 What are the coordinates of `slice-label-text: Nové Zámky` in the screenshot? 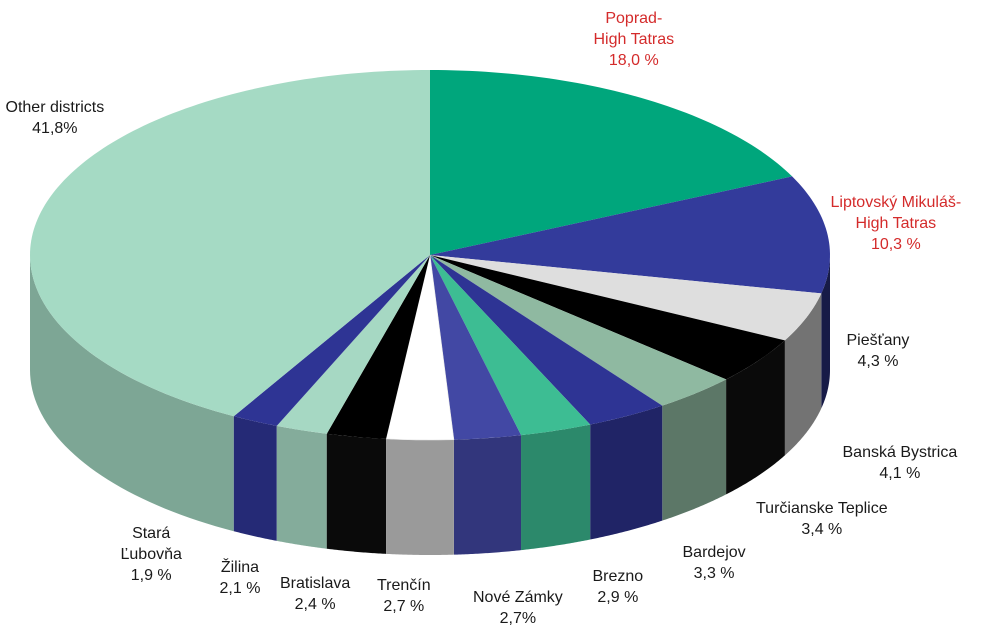 It's located at (518, 597).